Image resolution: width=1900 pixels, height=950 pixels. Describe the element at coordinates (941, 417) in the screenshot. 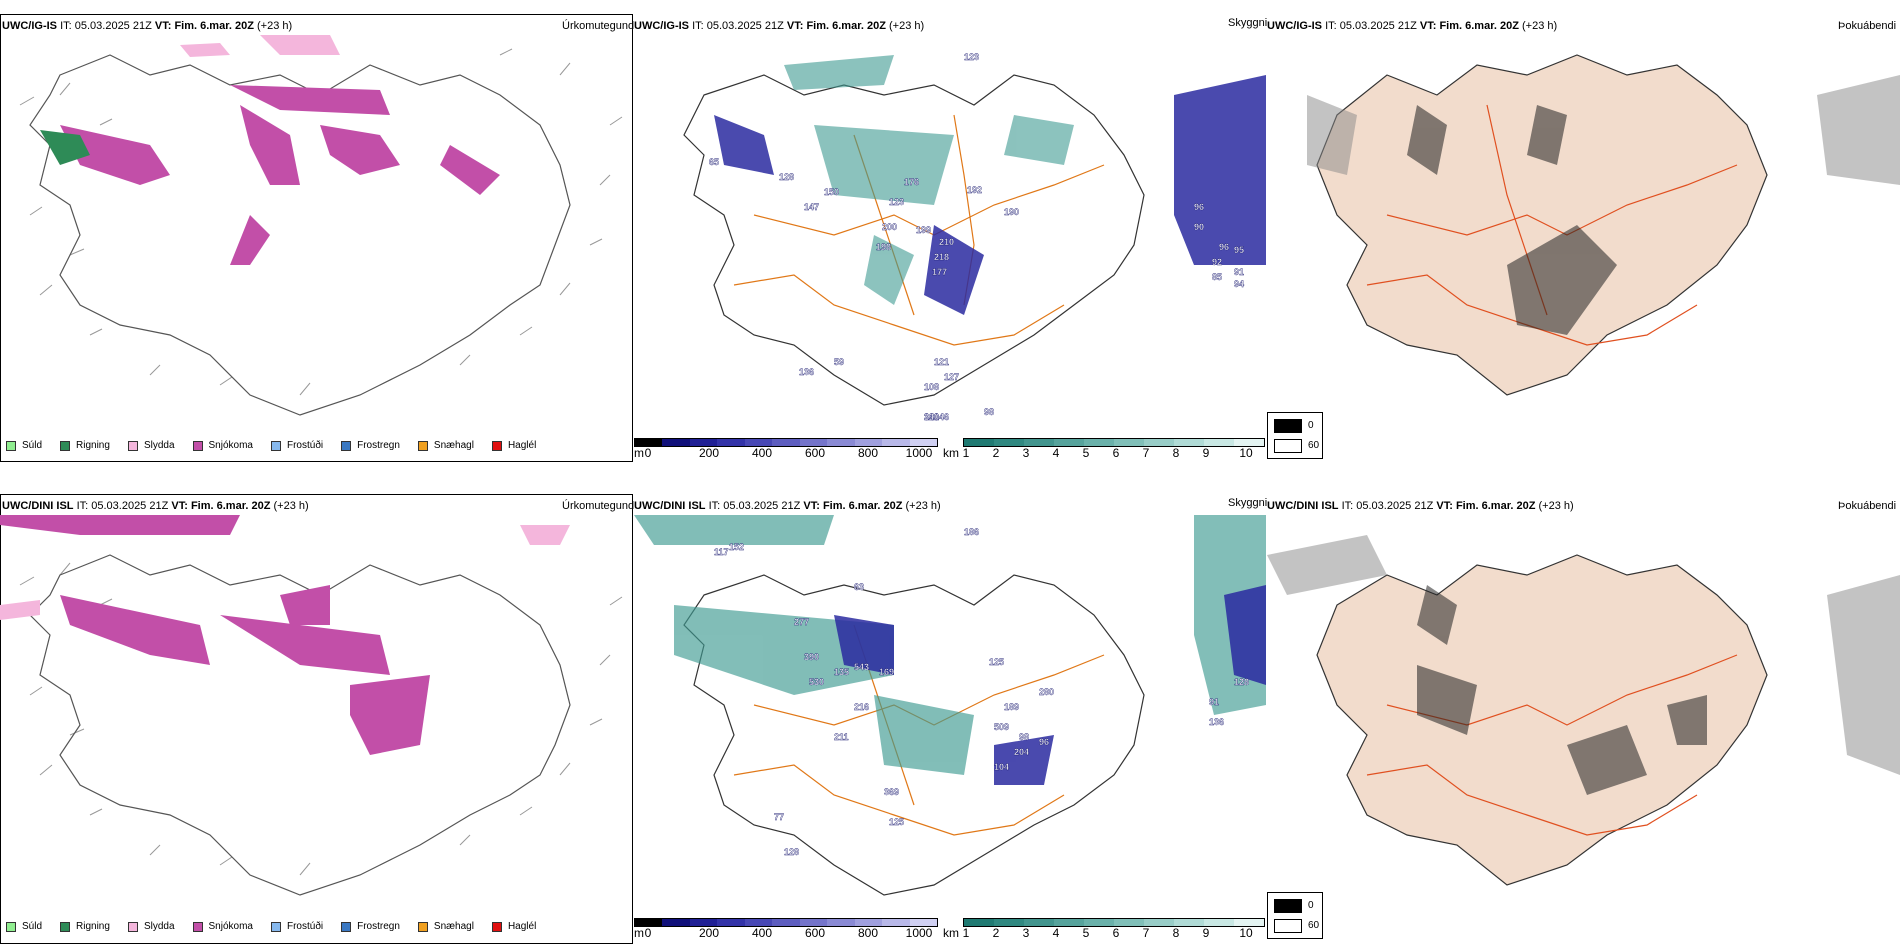

I see `ceiling-value-label: 146` at that location.